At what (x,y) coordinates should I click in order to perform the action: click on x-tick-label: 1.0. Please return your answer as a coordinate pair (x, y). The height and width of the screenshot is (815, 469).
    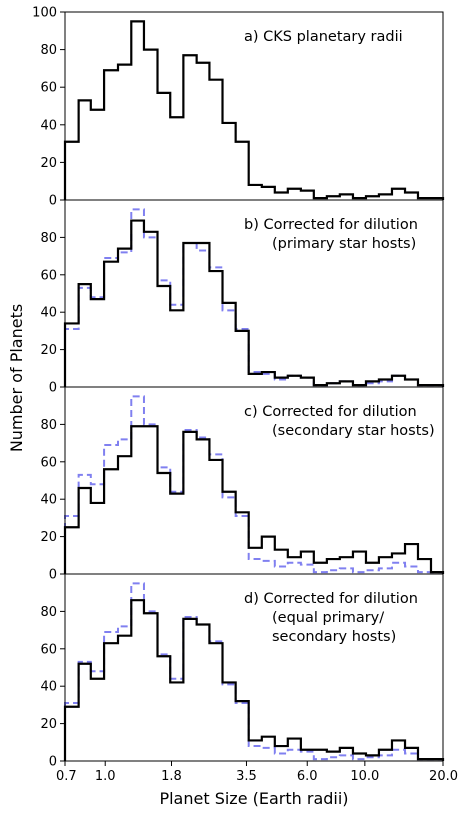
    Looking at the image, I should click on (105, 776).